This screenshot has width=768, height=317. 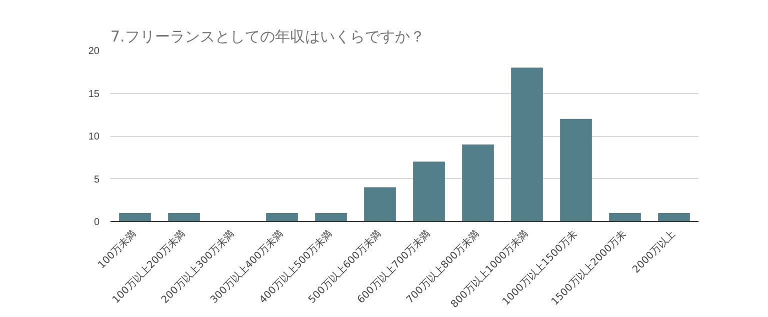 What do you see at coordinates (267, 37) in the screenshot?
I see `chart-title: 7.フリーランスとしての年収はいくらですか？` at bounding box center [267, 37].